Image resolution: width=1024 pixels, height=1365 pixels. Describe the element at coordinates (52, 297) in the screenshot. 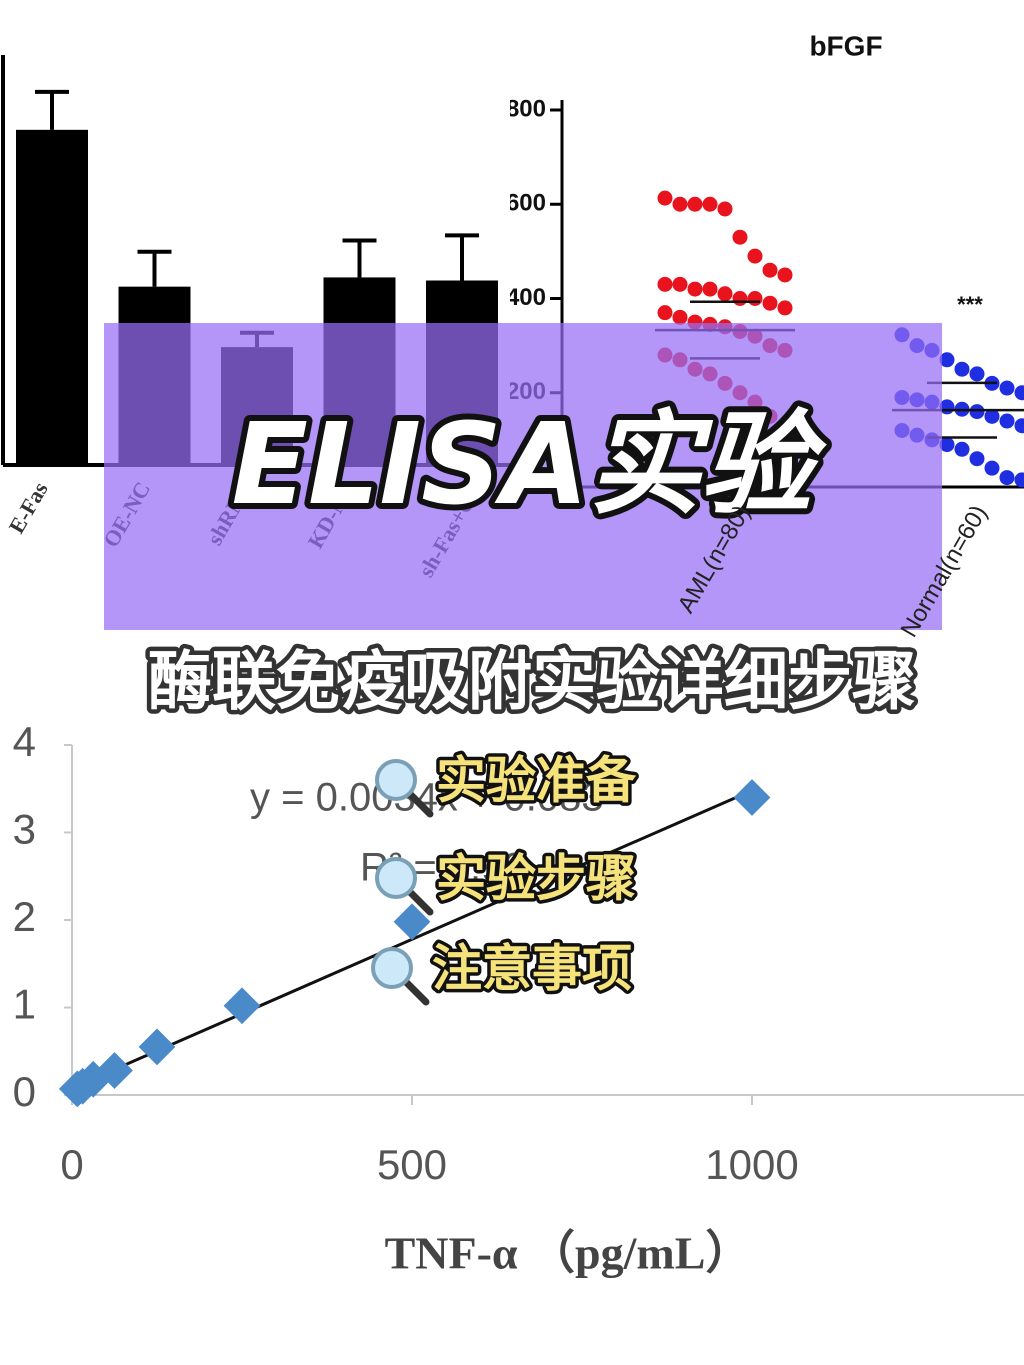

I see `bar` at that location.